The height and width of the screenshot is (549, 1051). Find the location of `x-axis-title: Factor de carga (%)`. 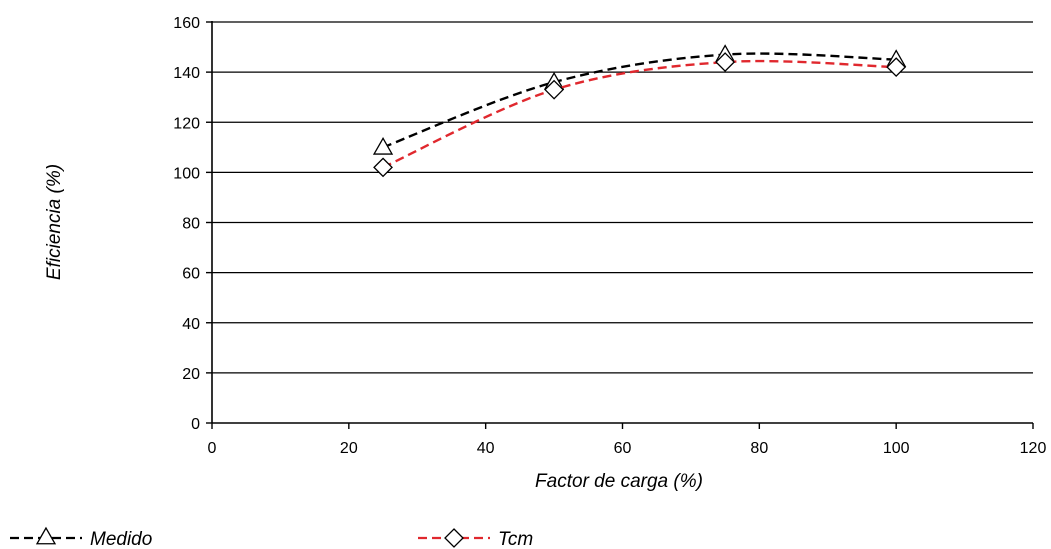

x-axis-title: Factor de carga (%) is located at coordinates (619, 481).